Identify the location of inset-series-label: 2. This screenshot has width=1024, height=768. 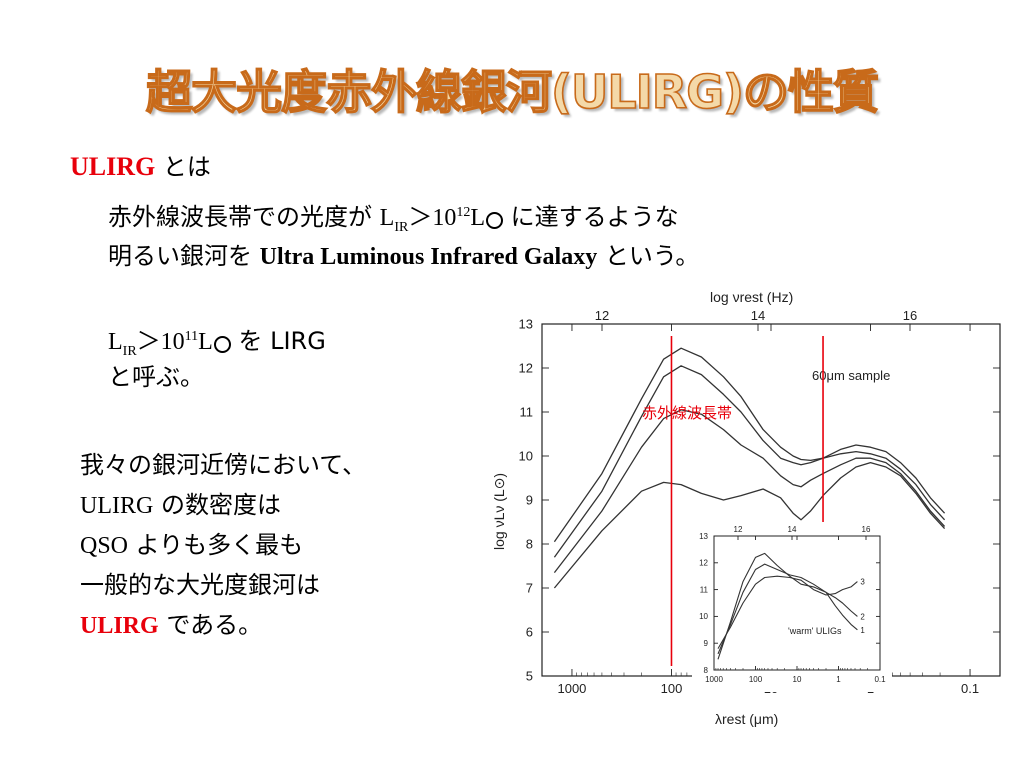
(862, 616).